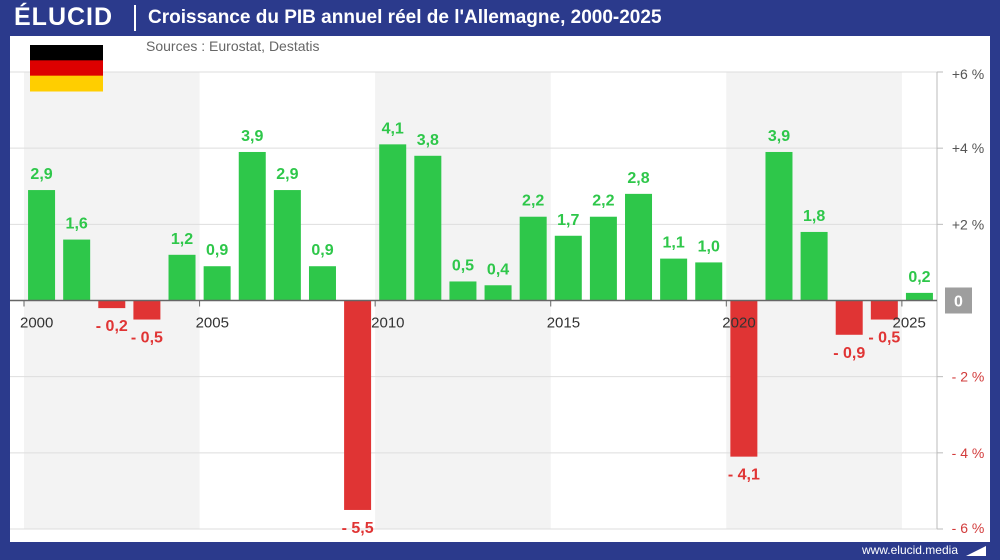 This screenshot has height=560, width=1000. What do you see at coordinates (738, 323) in the screenshot?
I see `x-tick-label: 2020` at bounding box center [738, 323].